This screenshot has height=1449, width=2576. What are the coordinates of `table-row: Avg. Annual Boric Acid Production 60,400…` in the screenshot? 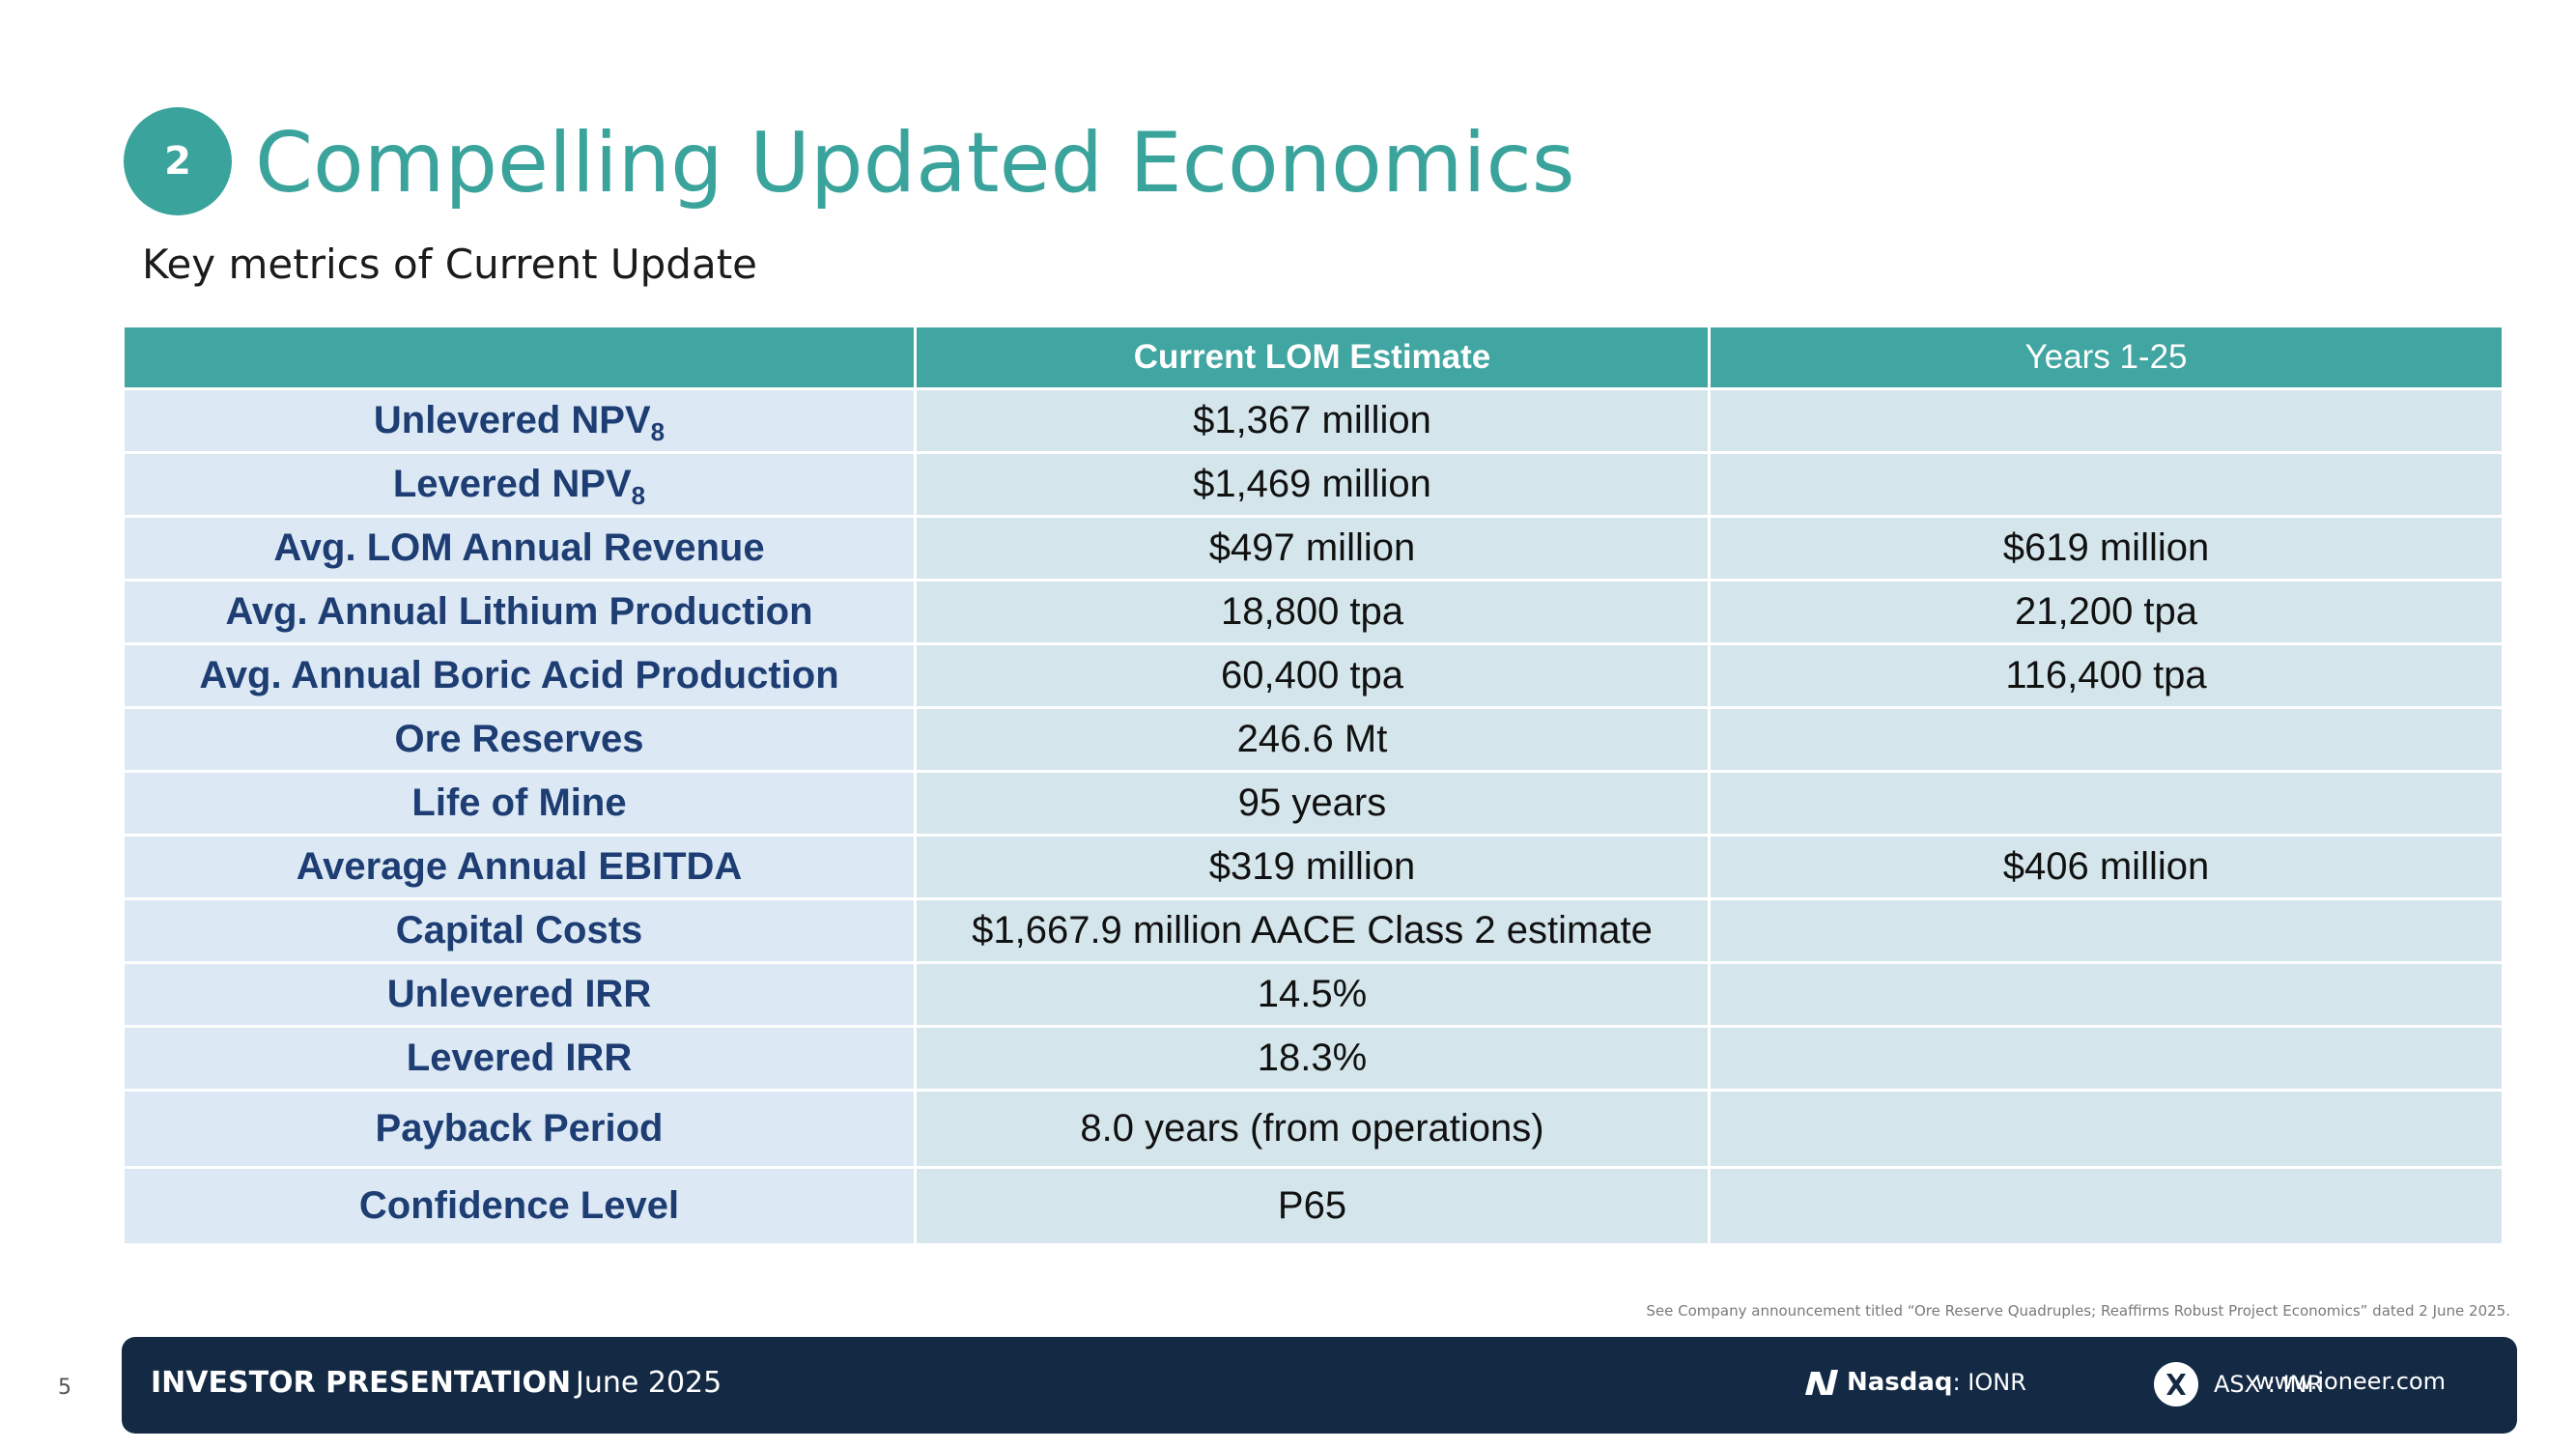 It's located at (1313, 675).